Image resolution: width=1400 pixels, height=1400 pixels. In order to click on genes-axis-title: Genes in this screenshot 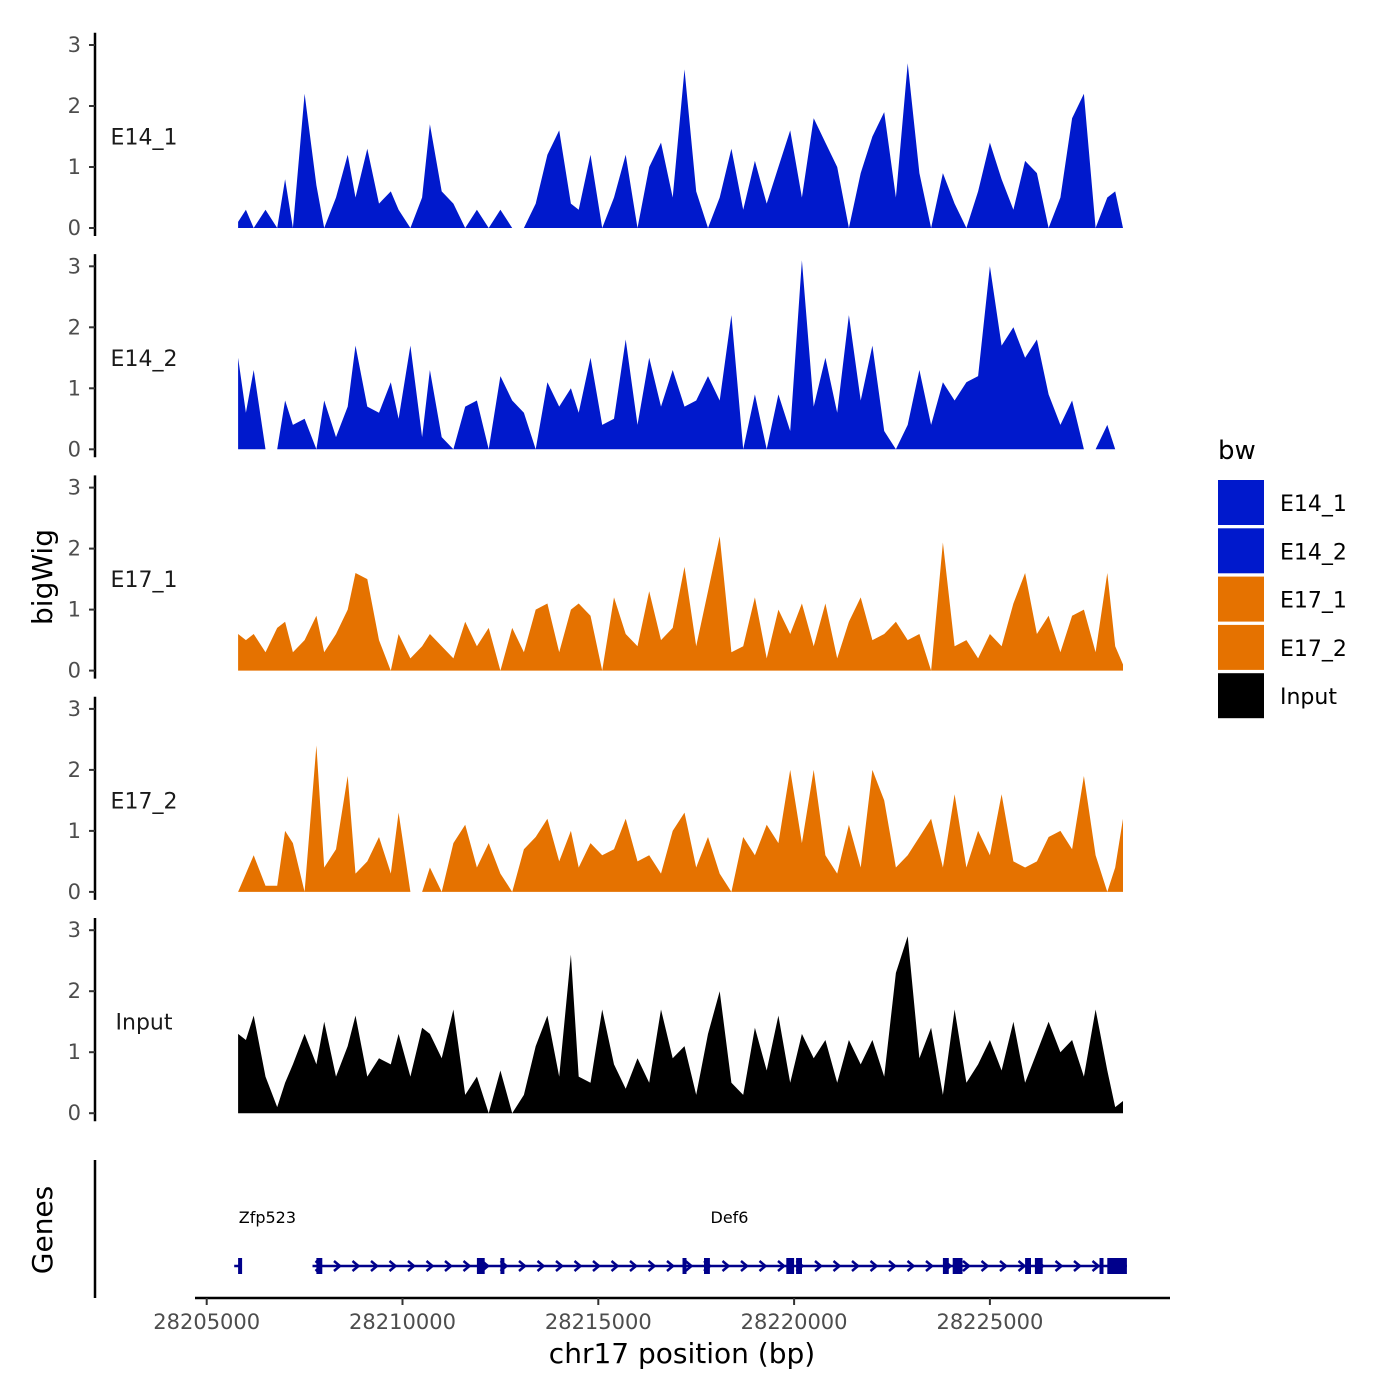, I will do `click(42, 1230)`.